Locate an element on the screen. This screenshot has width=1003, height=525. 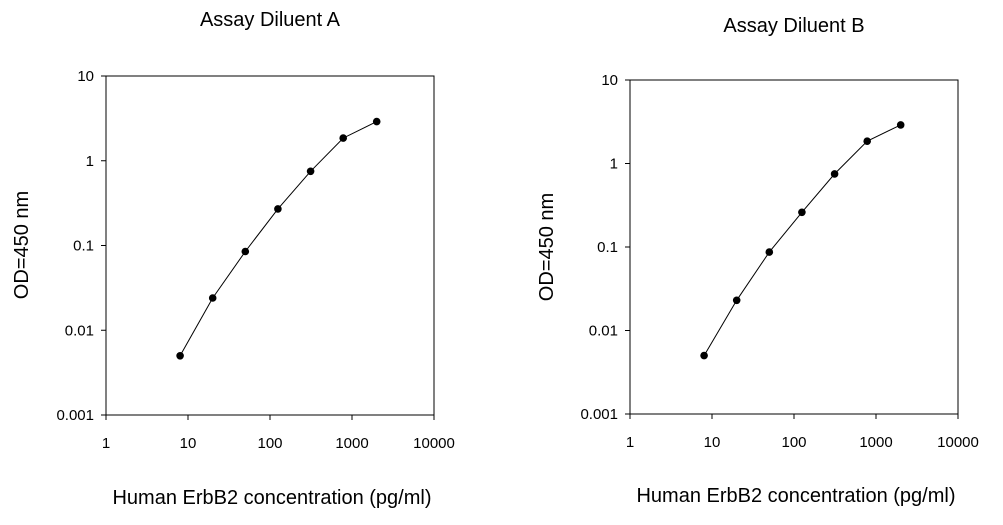
chart-title: Assay Diluent B is located at coordinates (793, 26).